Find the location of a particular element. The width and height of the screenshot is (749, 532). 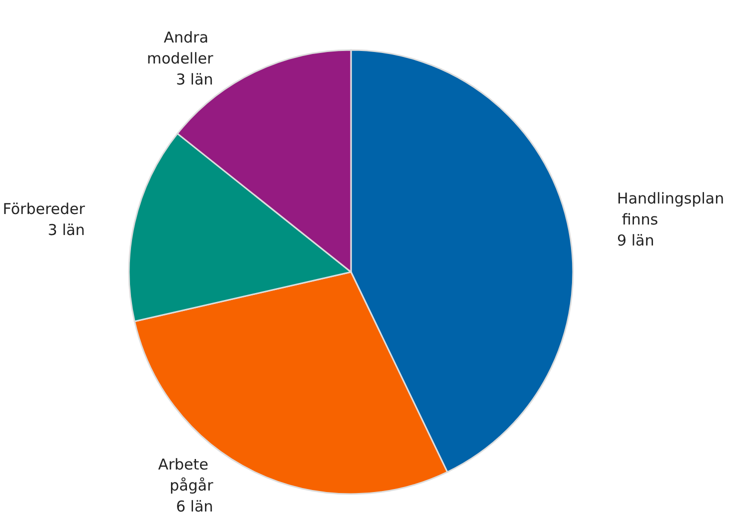

slice-label: Andra modeller is located at coordinates (180, 48).